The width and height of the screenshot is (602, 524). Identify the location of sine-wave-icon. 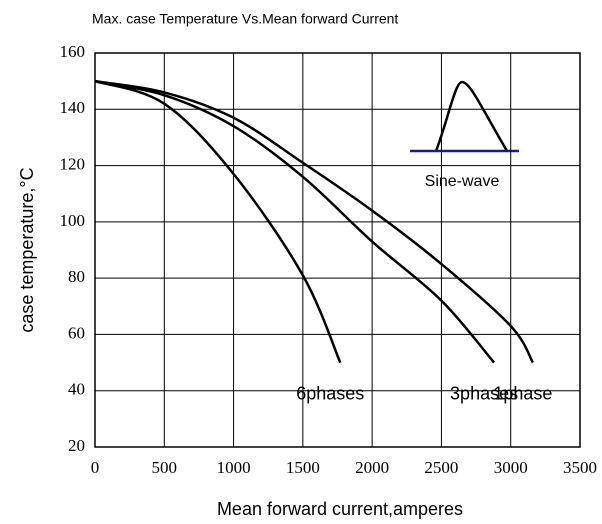
(471, 116).